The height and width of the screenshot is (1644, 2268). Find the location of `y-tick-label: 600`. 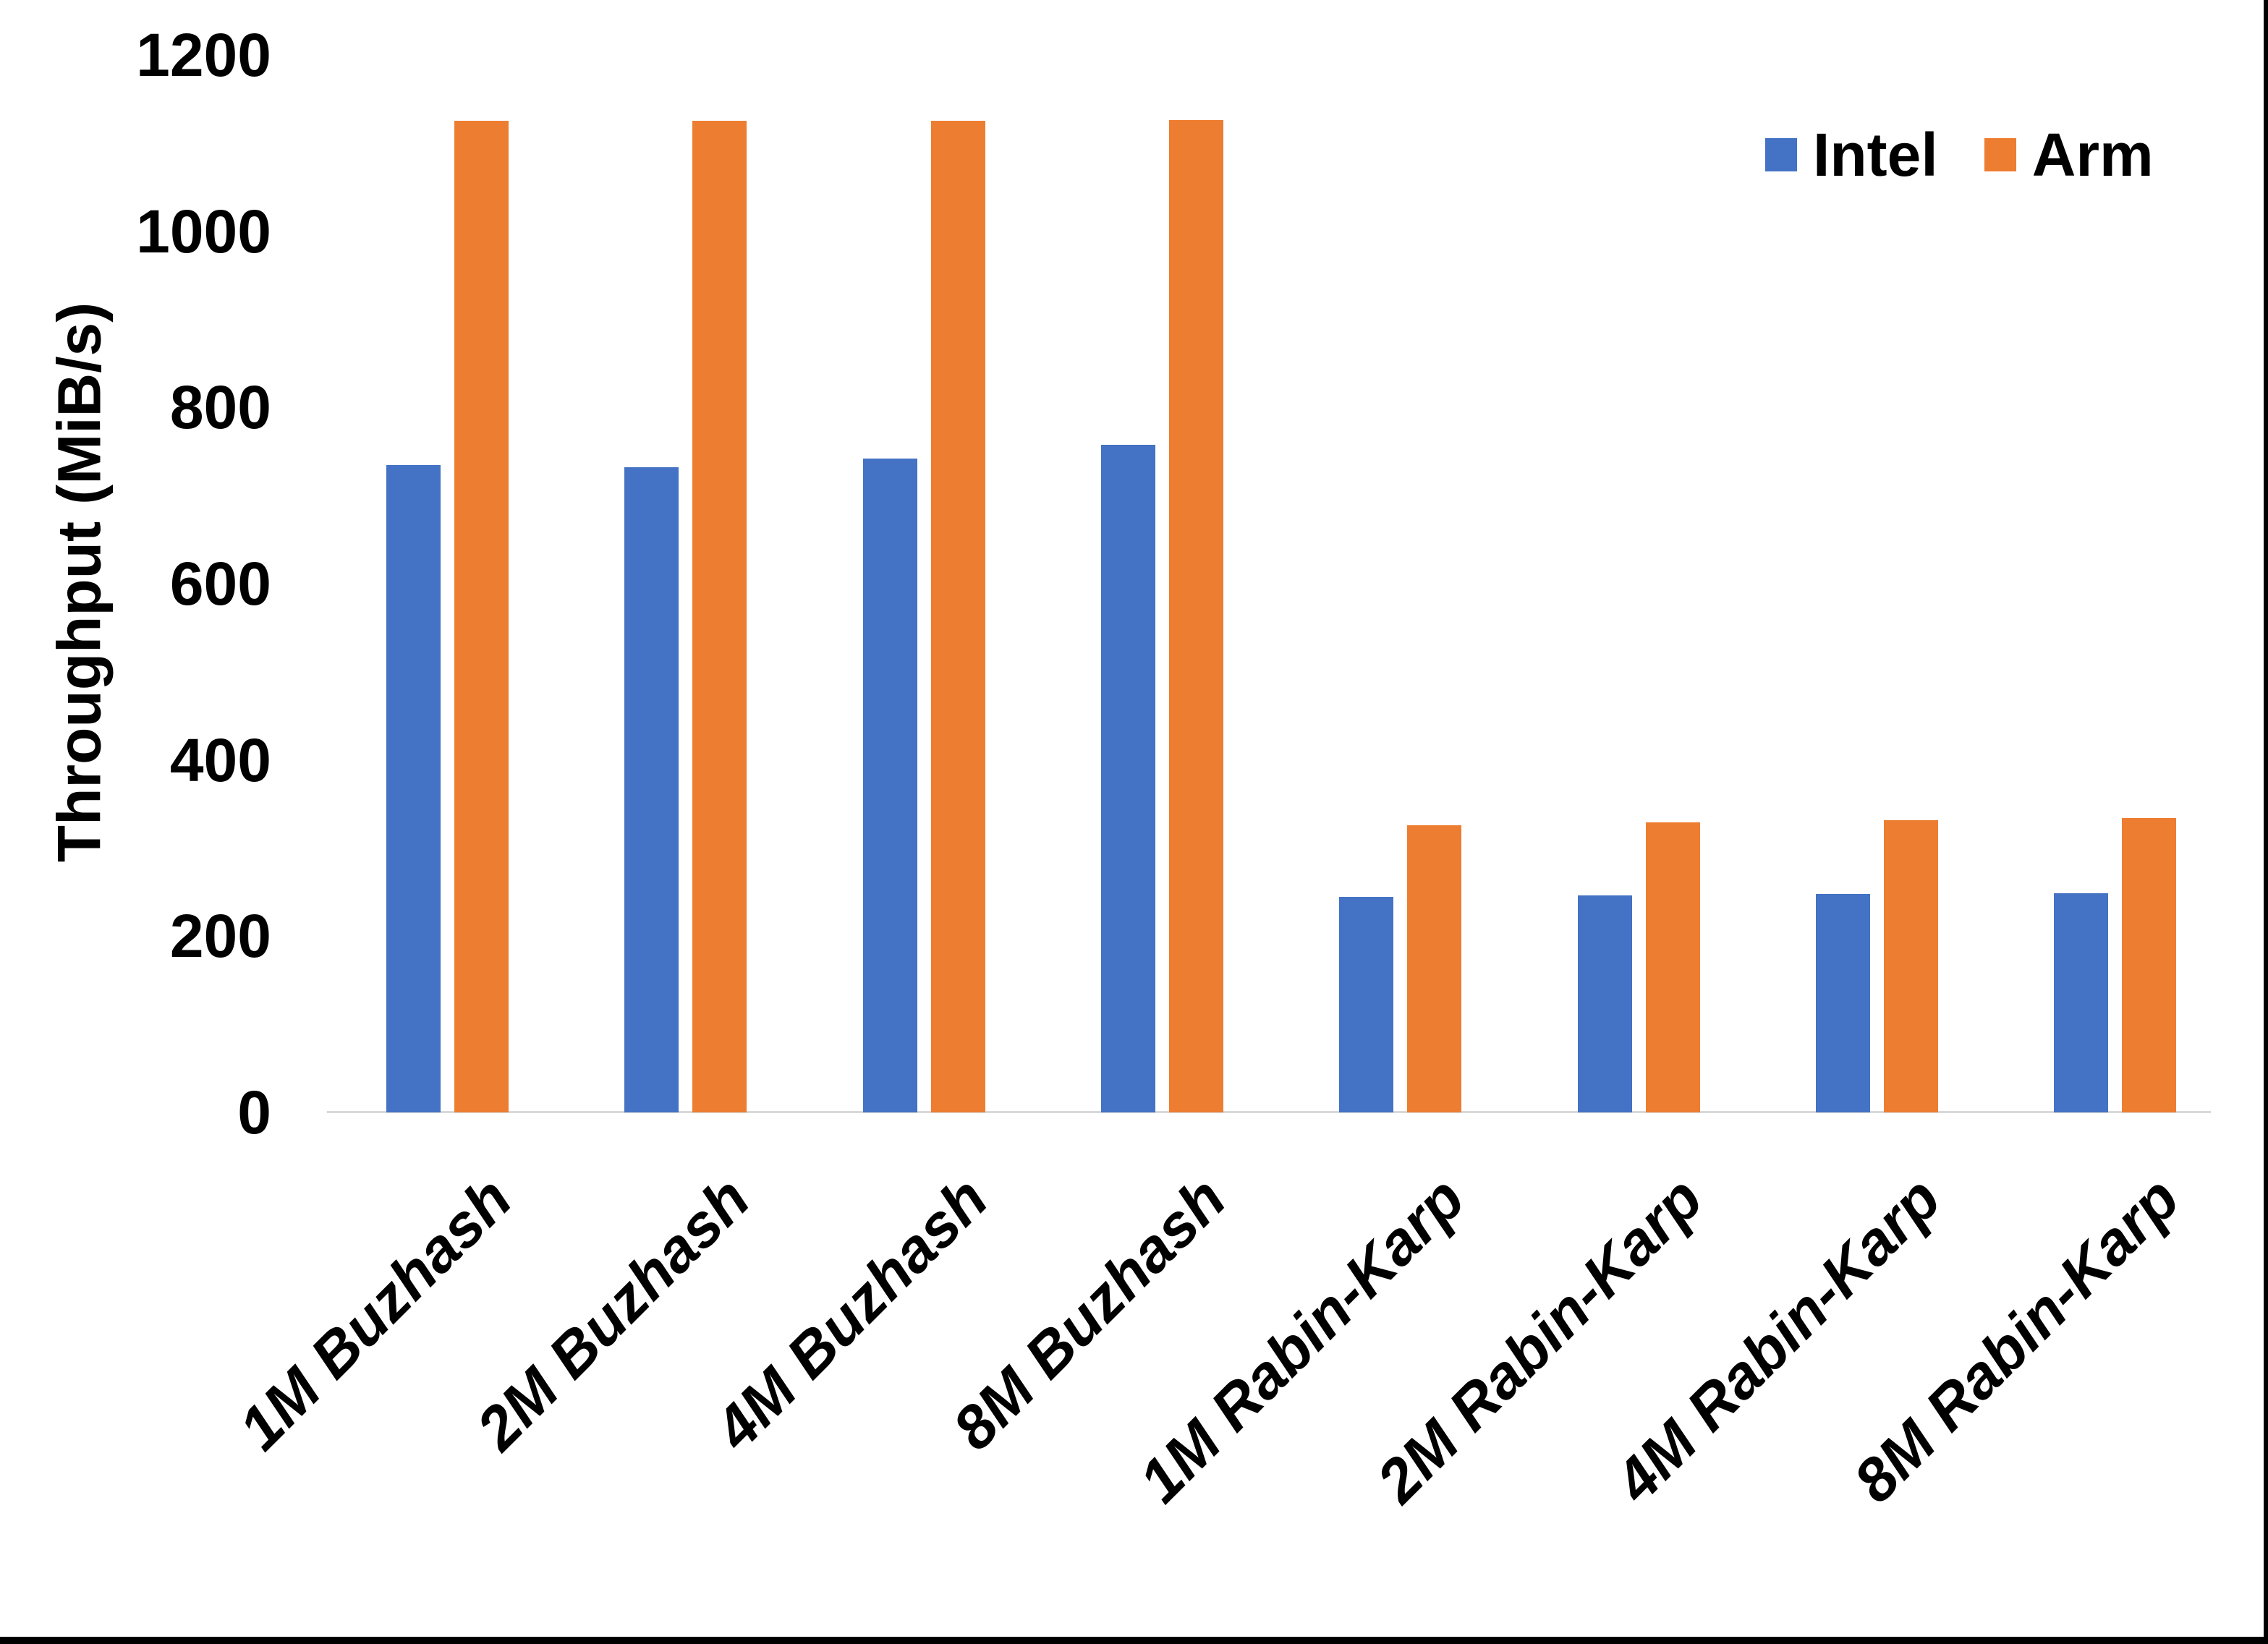

y-tick-label: 600 is located at coordinates (220, 584).